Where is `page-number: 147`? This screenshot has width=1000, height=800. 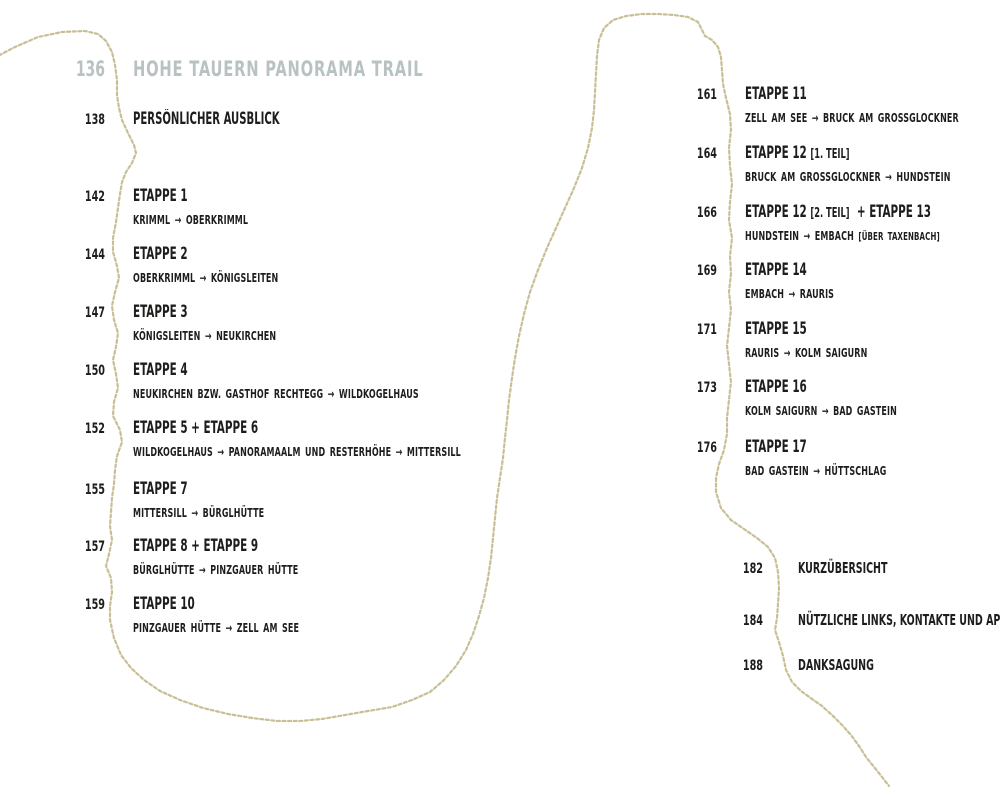
page-number: 147 is located at coordinates (94, 313).